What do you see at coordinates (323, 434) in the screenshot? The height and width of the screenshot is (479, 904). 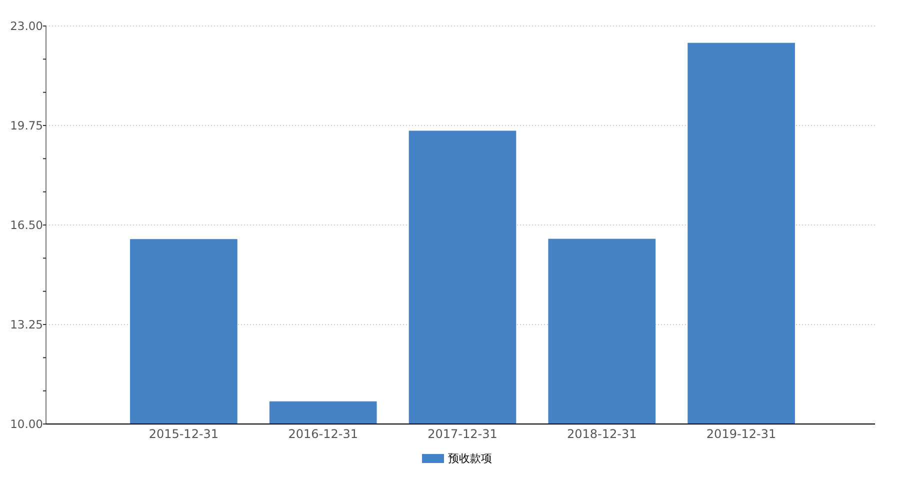 I see `x-tick-label: 2016-12-31` at bounding box center [323, 434].